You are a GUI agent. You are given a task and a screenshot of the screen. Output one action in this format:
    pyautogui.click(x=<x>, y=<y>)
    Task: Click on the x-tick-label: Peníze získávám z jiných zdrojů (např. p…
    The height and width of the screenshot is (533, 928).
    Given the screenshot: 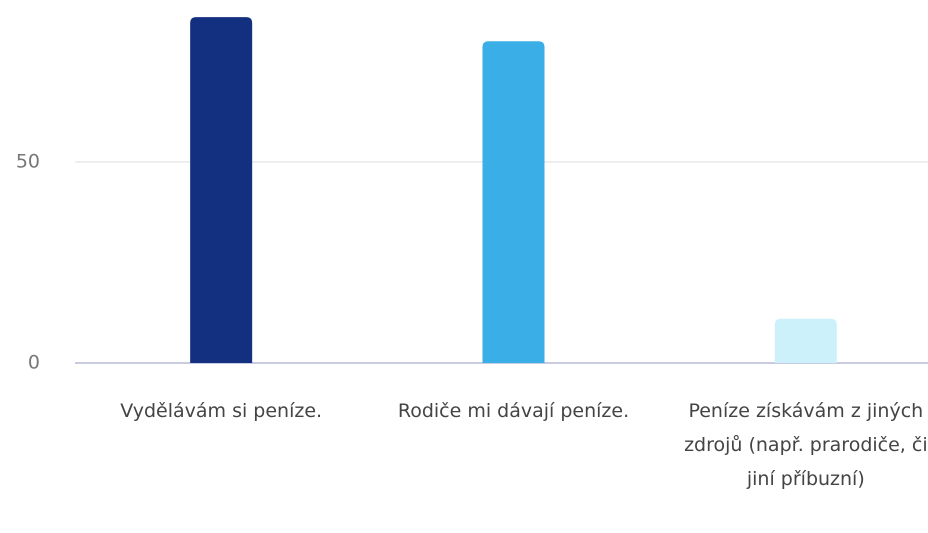 What is the action you would take?
    pyautogui.click(x=806, y=445)
    